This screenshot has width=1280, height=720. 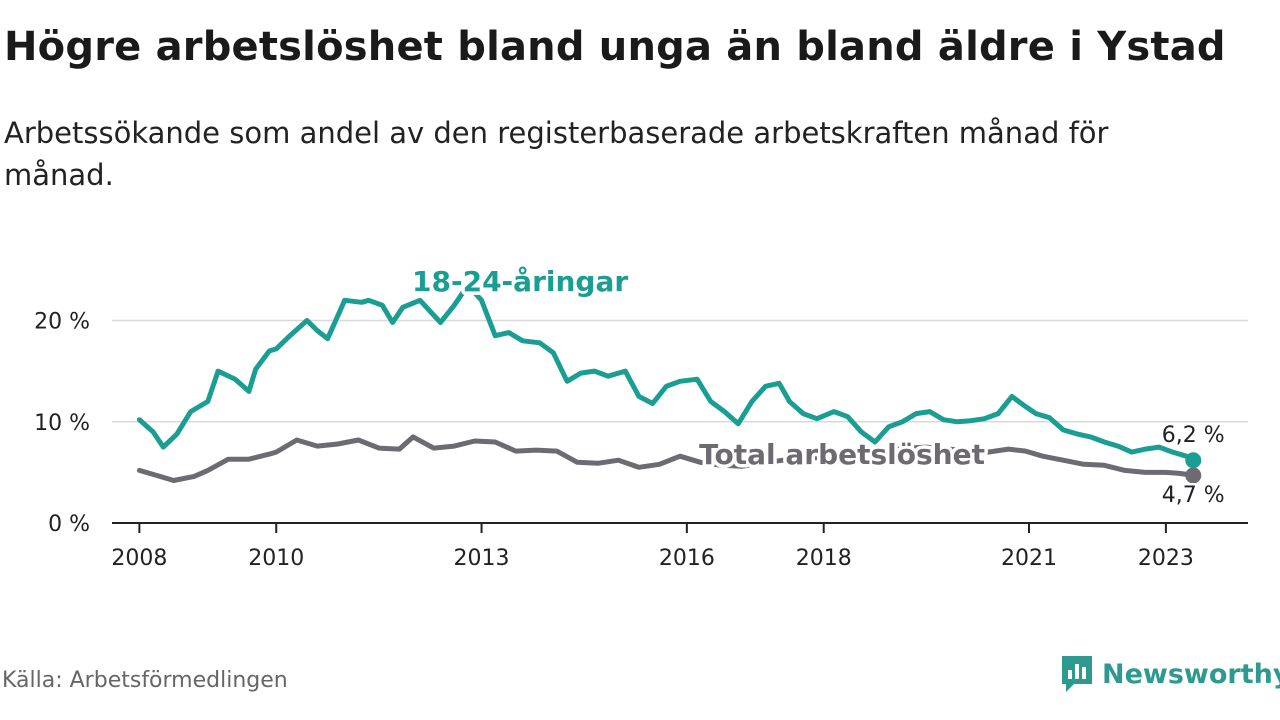 I want to click on brand-logo: Newsworthy, so click(x=1170, y=674).